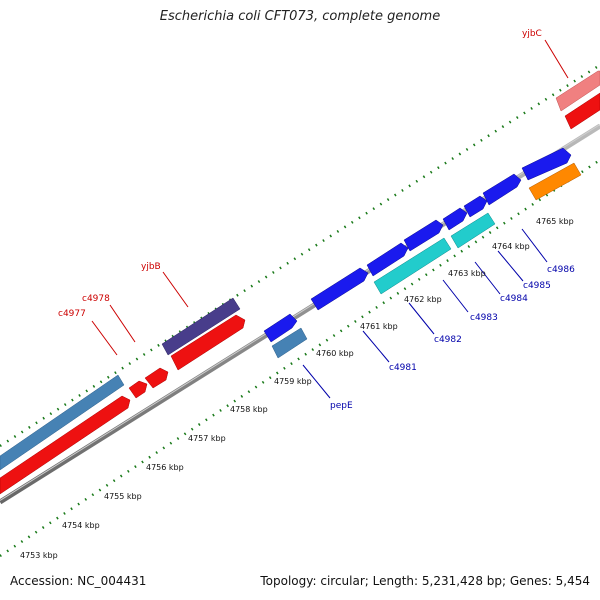  What do you see at coordinates (341, 406) in the screenshot?
I see `gene-label-pepE: pepE` at bounding box center [341, 406].